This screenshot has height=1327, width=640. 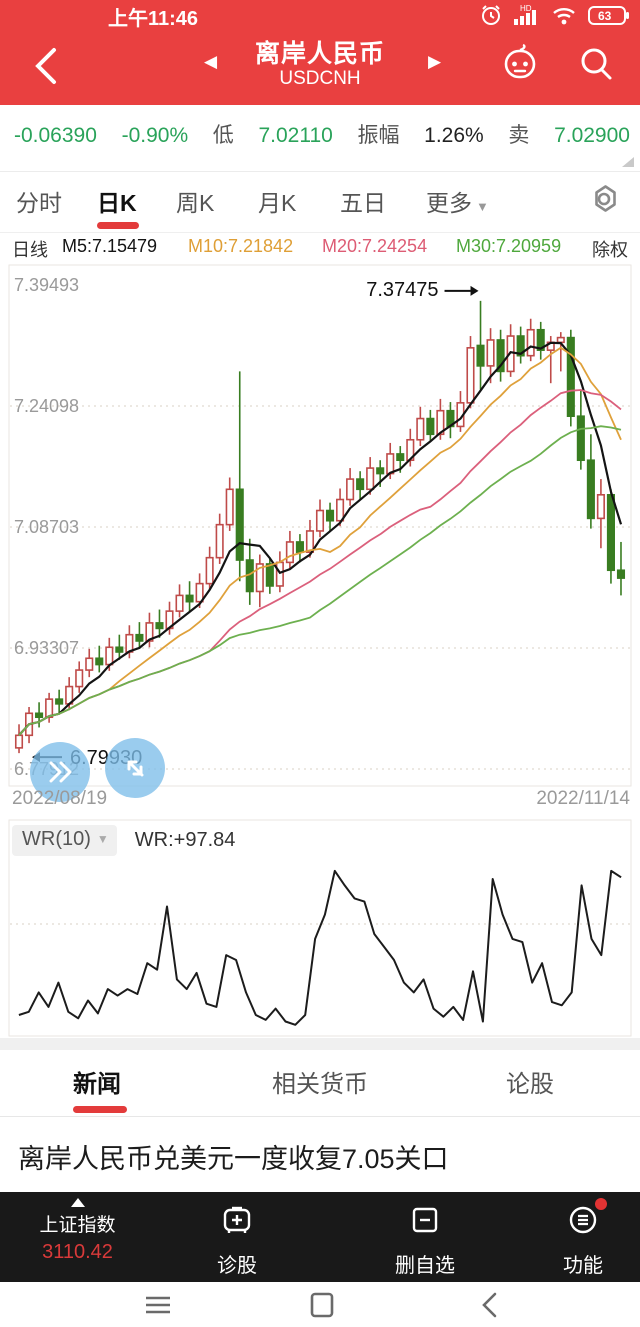 I want to click on back-nav-icon, so click(x=490, y=1305).